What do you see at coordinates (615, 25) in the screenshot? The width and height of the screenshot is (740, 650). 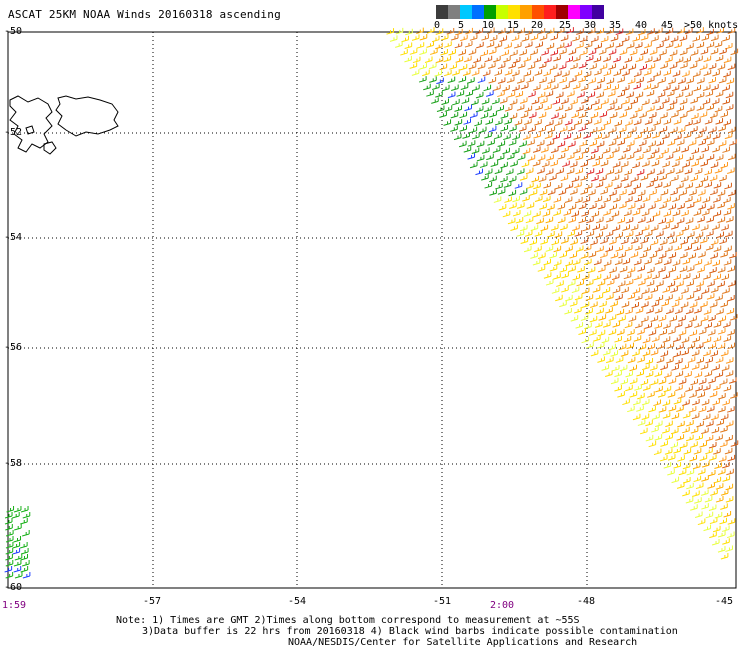 I see `colorbar-label-35: 35` at bounding box center [615, 25].